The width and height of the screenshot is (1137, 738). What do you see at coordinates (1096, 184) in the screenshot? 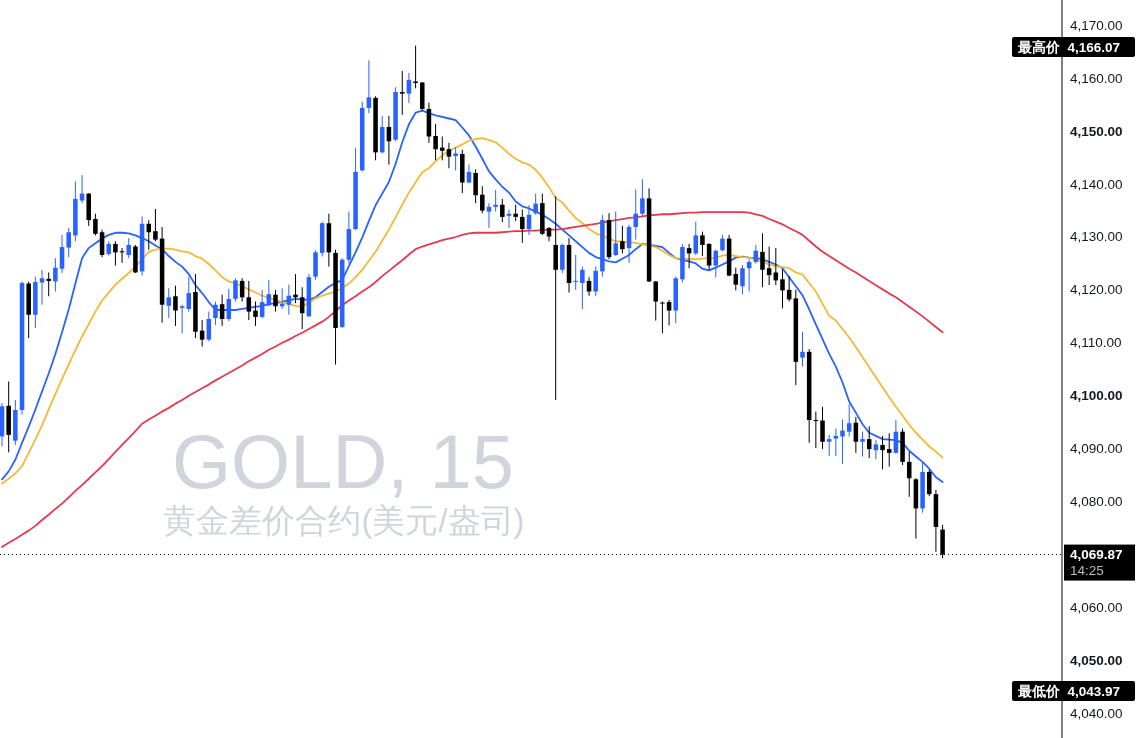
I see `y-tick-label: 4,140.00` at bounding box center [1096, 184].